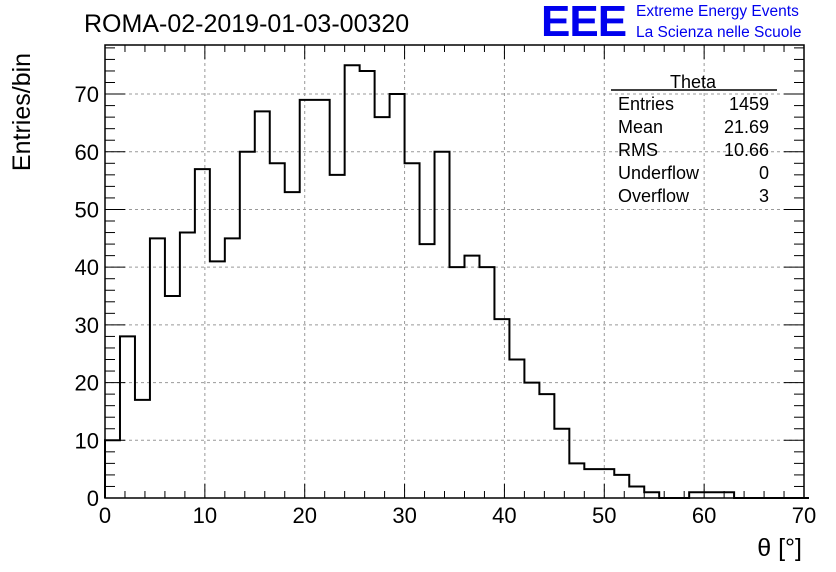 Image resolution: width=836 pixels, height=572 pixels. Describe the element at coordinates (404, 515) in the screenshot. I see `x-tick-label: 30` at that location.